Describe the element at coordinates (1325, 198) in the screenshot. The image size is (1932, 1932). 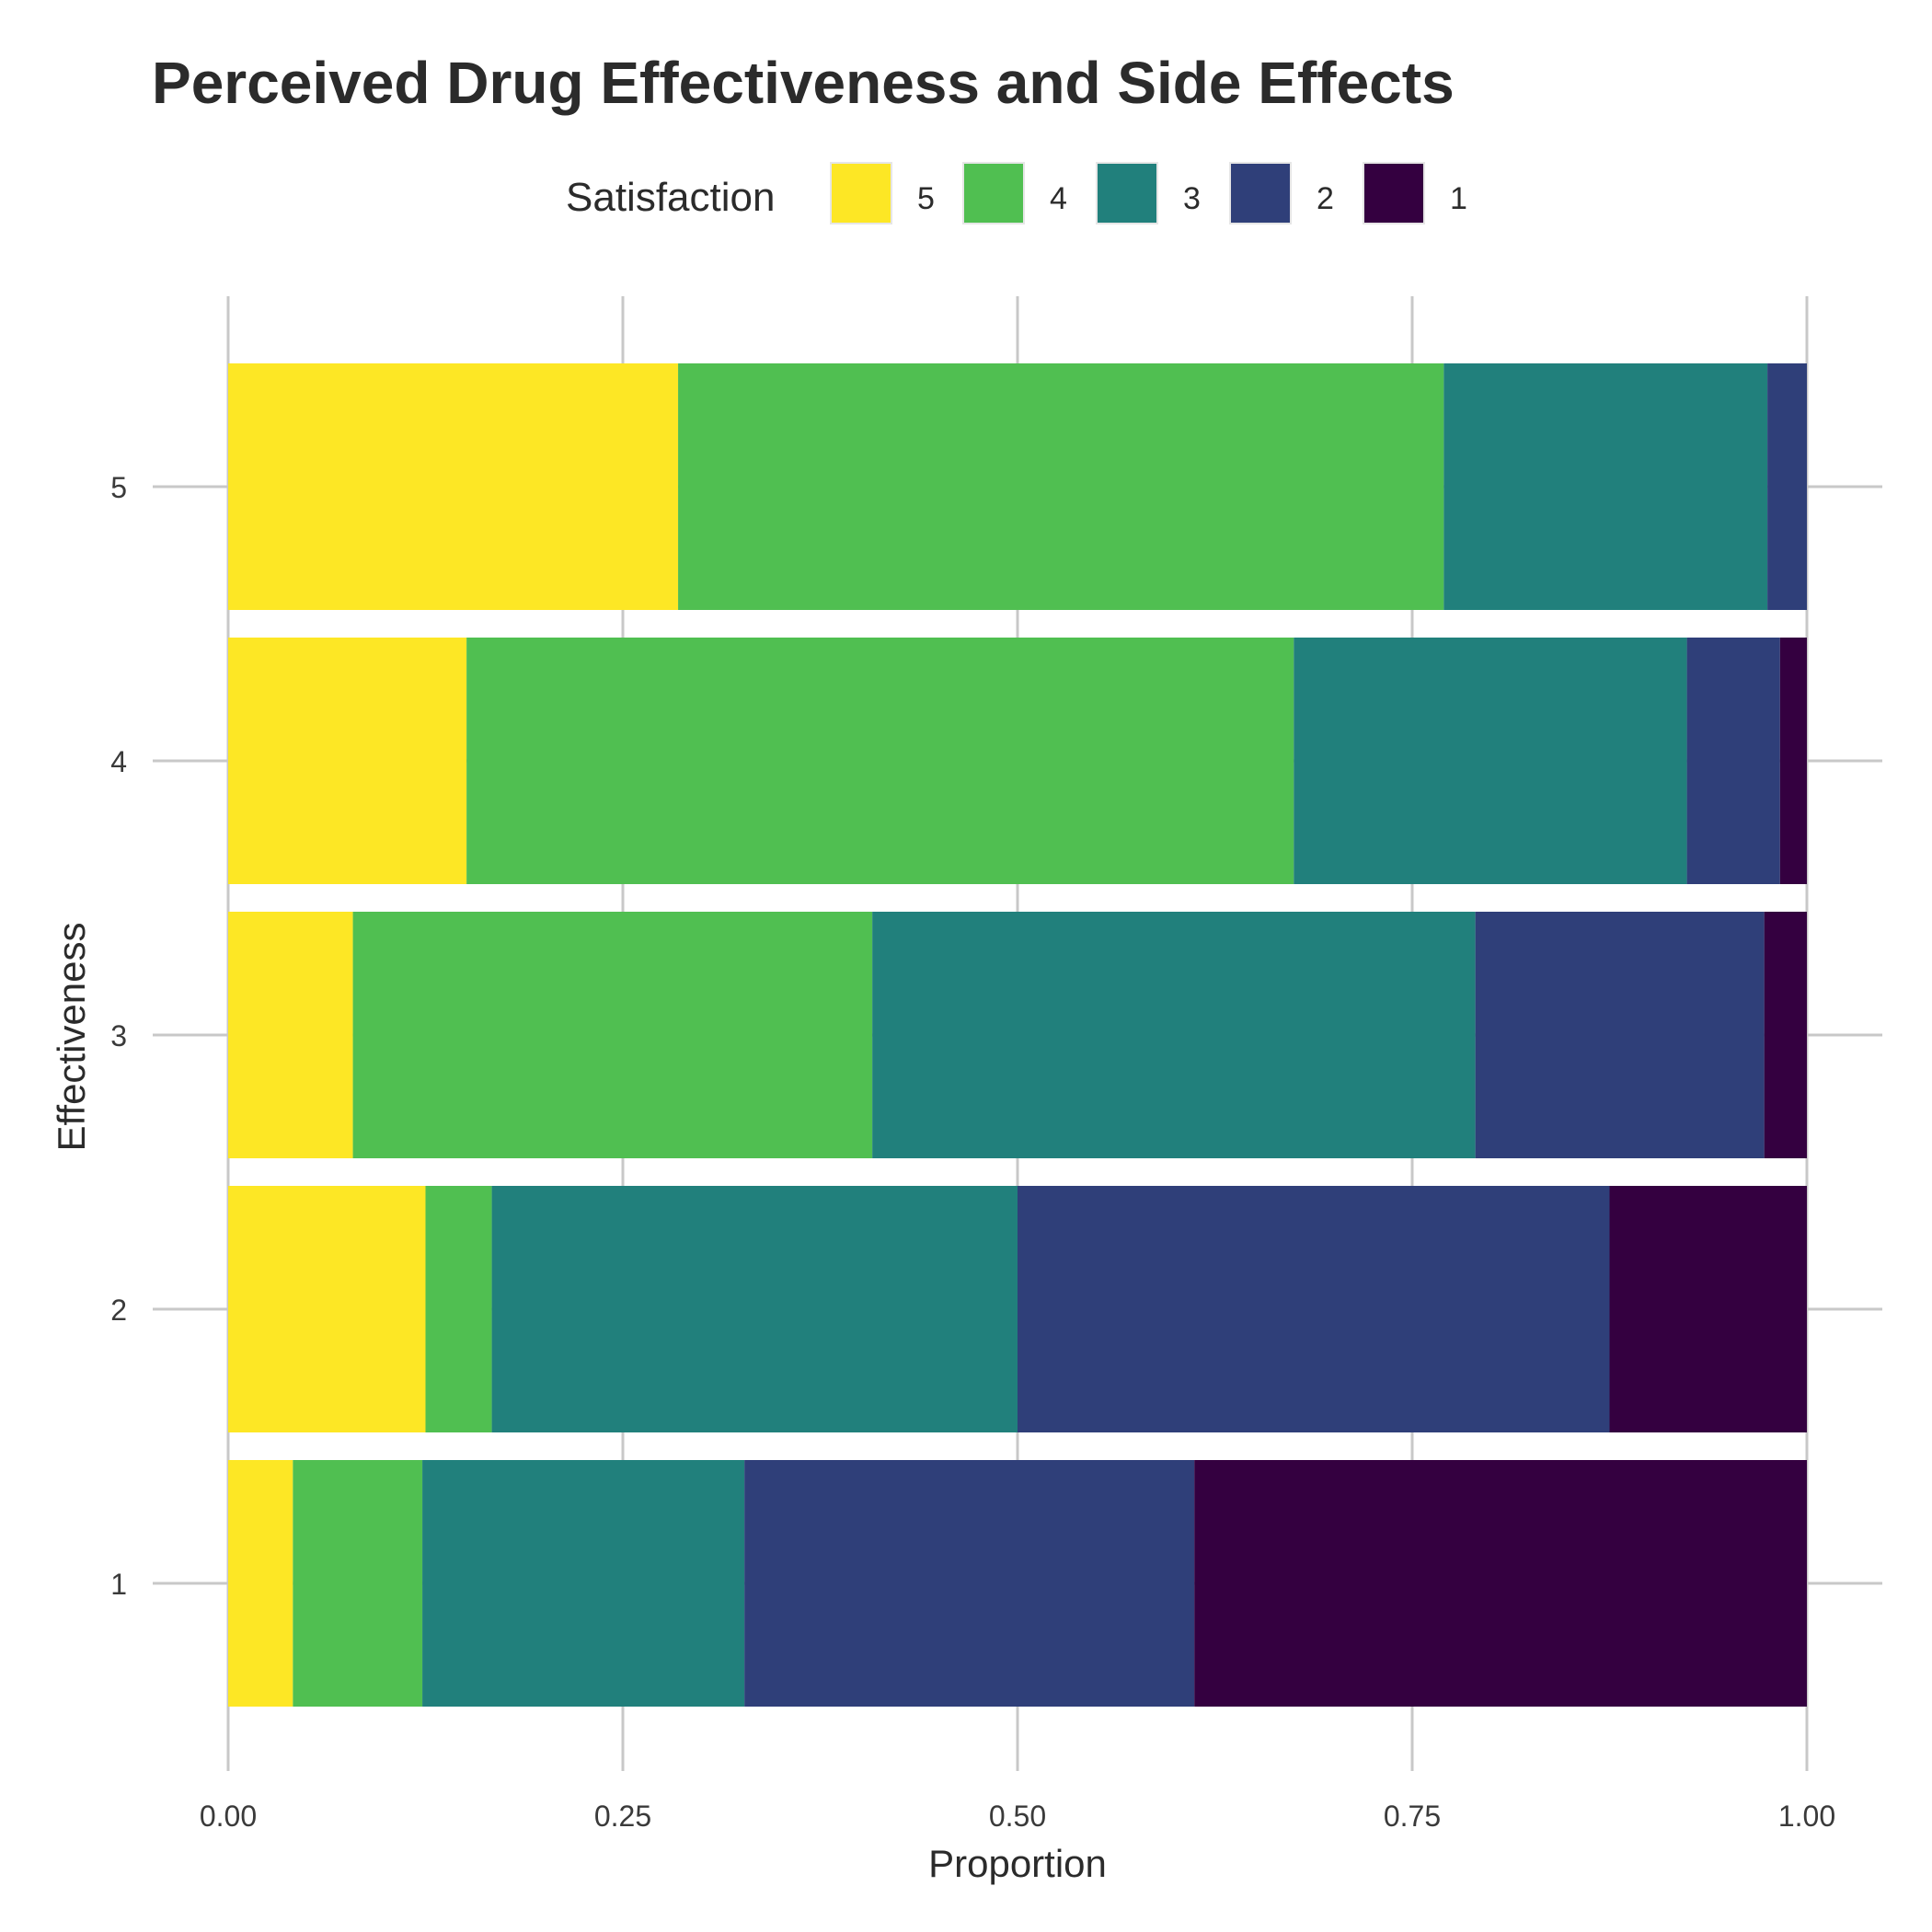
I see `legend-label: 2` at that location.